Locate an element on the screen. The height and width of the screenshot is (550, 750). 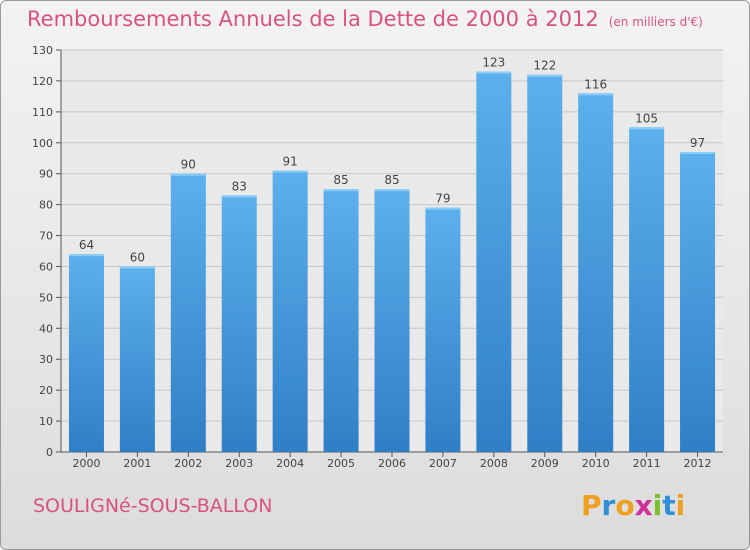
y-tick-label: 40 is located at coordinates (46, 328).